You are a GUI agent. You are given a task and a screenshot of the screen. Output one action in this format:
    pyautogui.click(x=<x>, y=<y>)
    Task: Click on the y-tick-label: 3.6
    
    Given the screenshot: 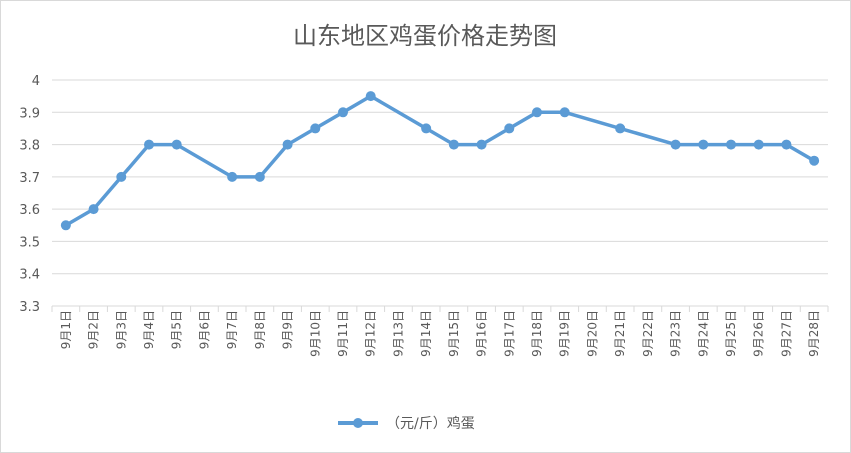 What is the action you would take?
    pyautogui.click(x=29, y=210)
    